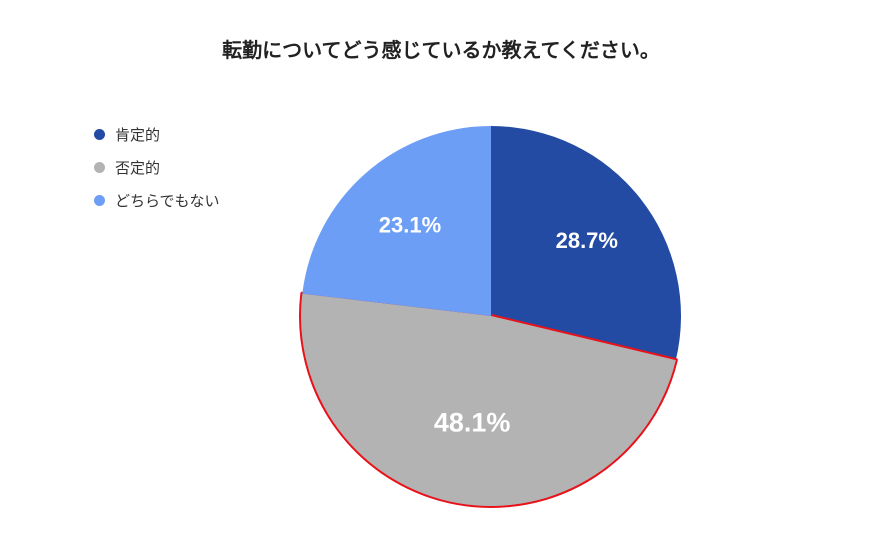 Image resolution: width=882 pixels, height=542 pixels. I want to click on legend-label-positive: 肯定的, so click(138, 134).